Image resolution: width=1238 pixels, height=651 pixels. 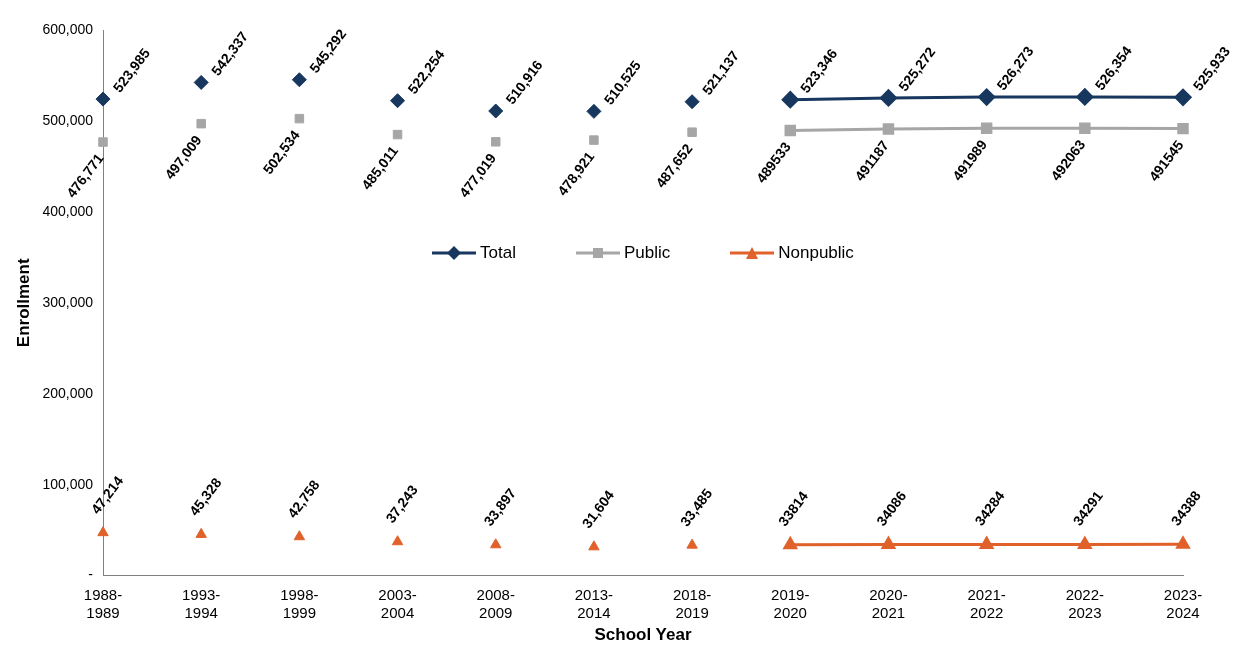 I want to click on x-tick-label: 2019-2020, so click(x=790, y=603).